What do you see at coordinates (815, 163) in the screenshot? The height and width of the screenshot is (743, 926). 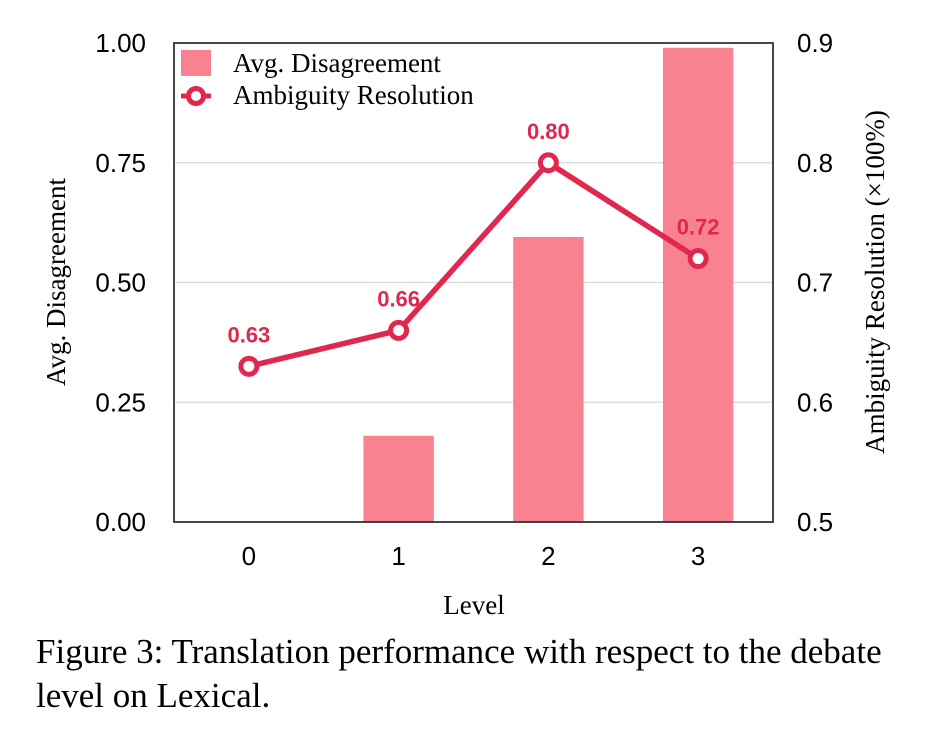 I see `right-tick-label: 0.8` at bounding box center [815, 163].